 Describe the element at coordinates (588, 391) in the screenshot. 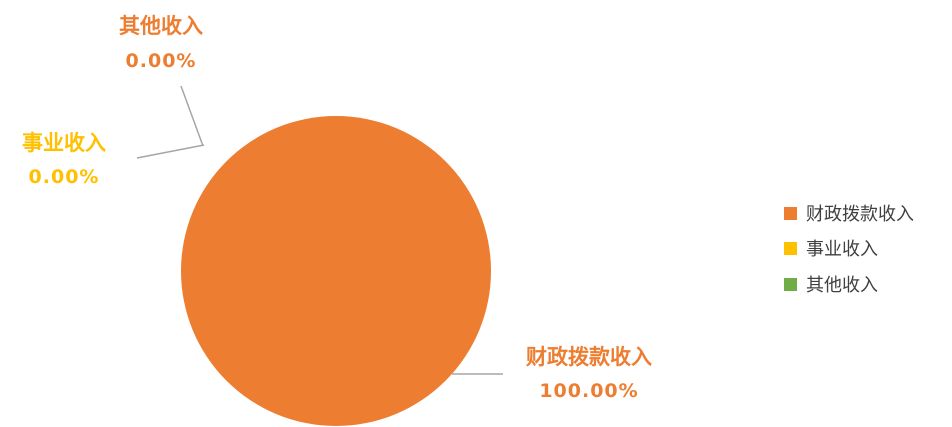

I see `data-label-fiscal-appropriation-value: 100.00%` at that location.